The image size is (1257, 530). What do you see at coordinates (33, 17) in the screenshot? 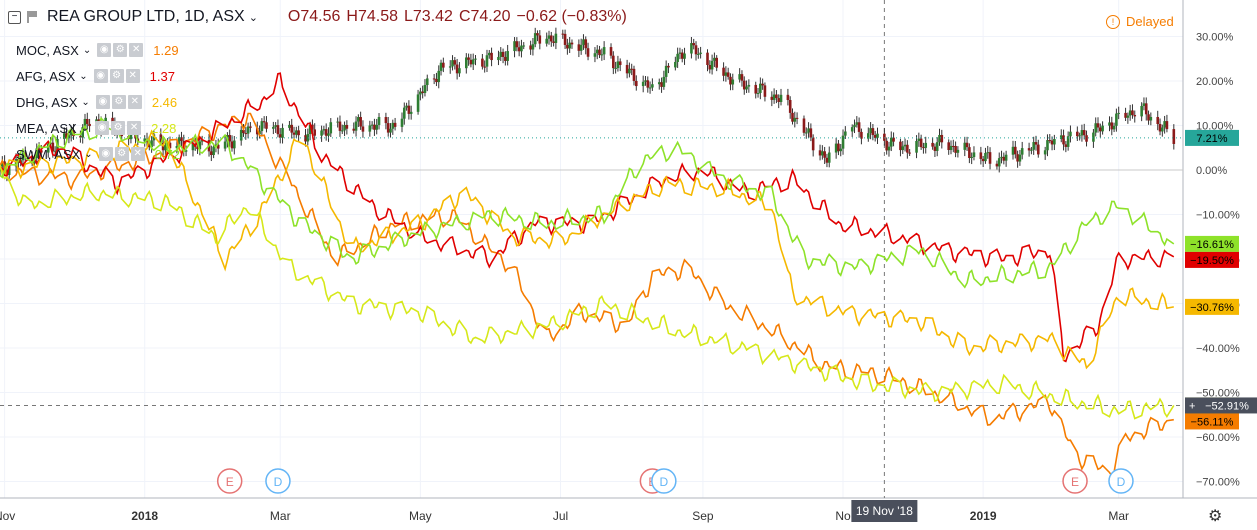
I see `flag-icon` at bounding box center [33, 17].